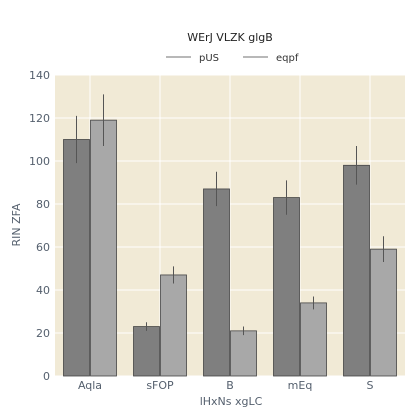  What do you see at coordinates (39, 226) in the screenshot?
I see `y-tick-labels: 0 20 40 60 80 100 120 140` at bounding box center [39, 226].